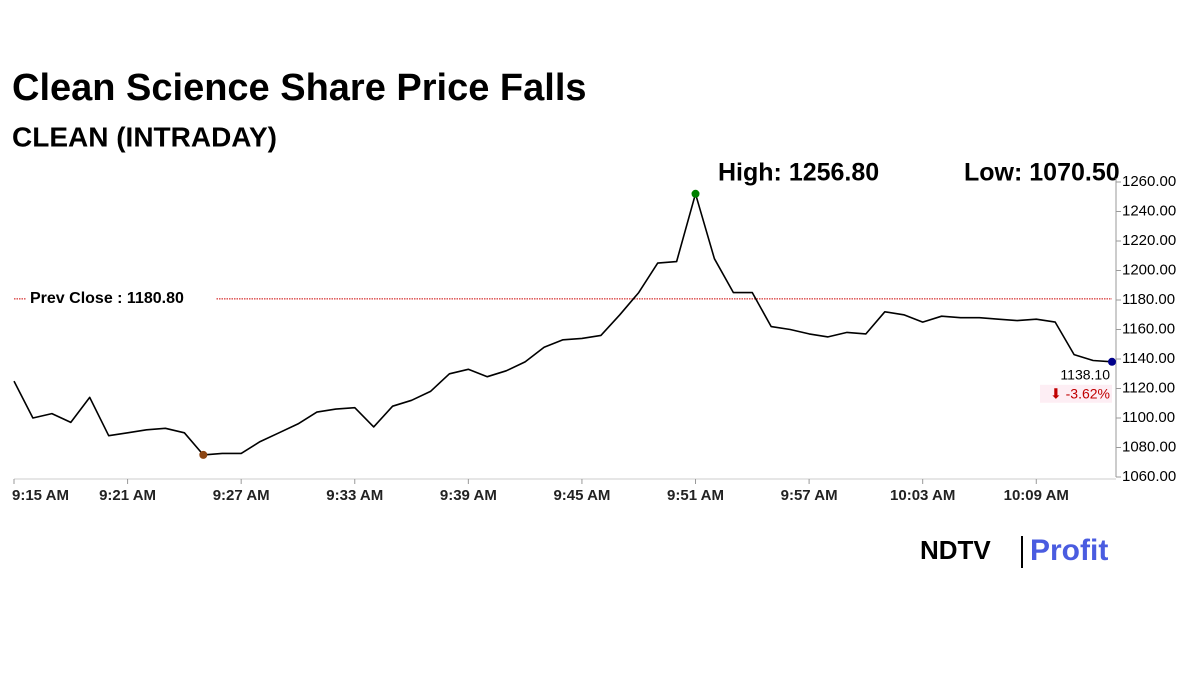  Describe the element at coordinates (1148, 417) in the screenshot. I see `y-tick-label: 1100.00` at that location.